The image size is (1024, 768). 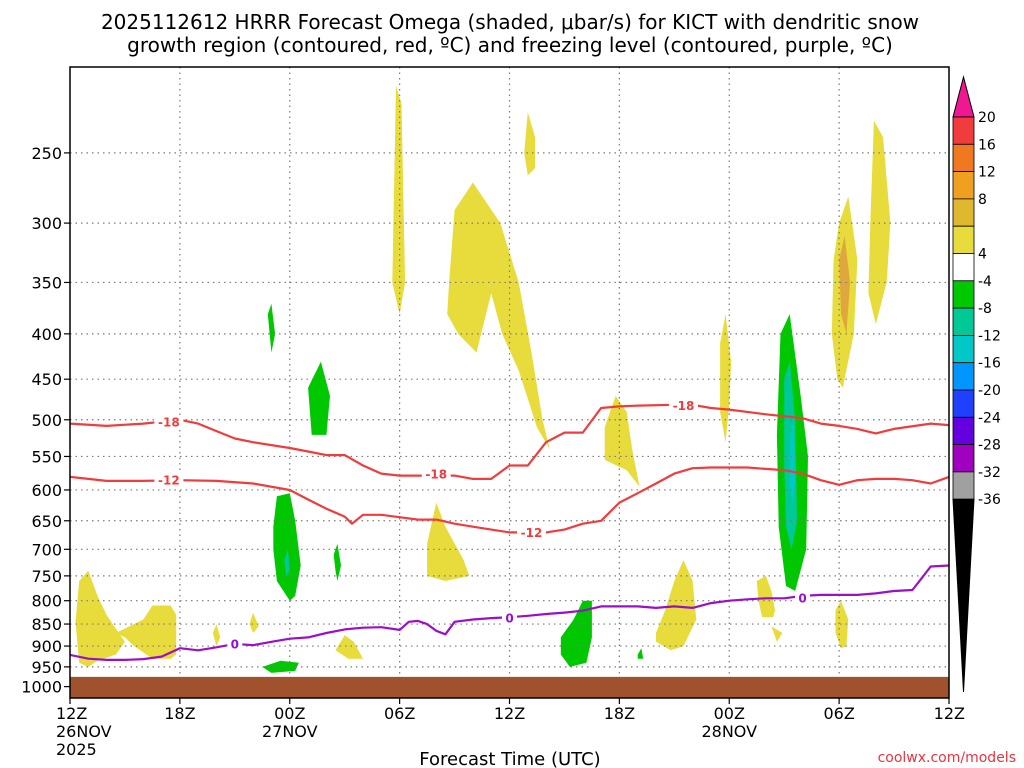 I want to click on x-tick-label: 00Z, so click(x=289, y=713).